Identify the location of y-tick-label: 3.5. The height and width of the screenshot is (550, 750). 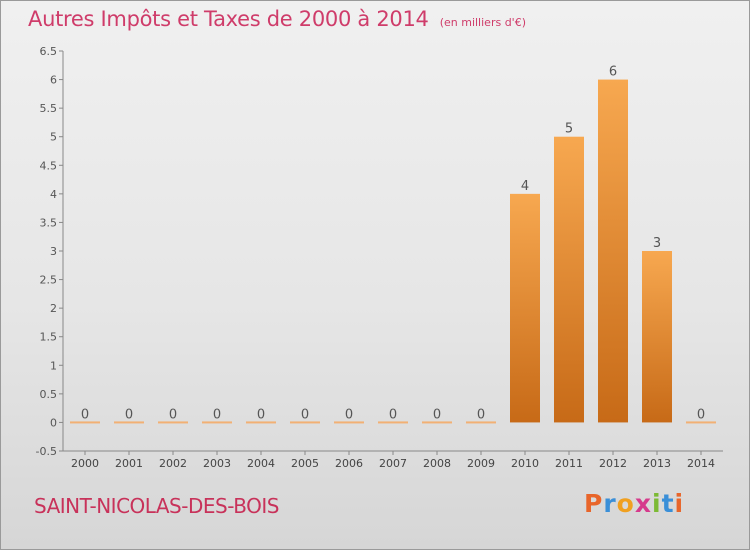
(49, 222).